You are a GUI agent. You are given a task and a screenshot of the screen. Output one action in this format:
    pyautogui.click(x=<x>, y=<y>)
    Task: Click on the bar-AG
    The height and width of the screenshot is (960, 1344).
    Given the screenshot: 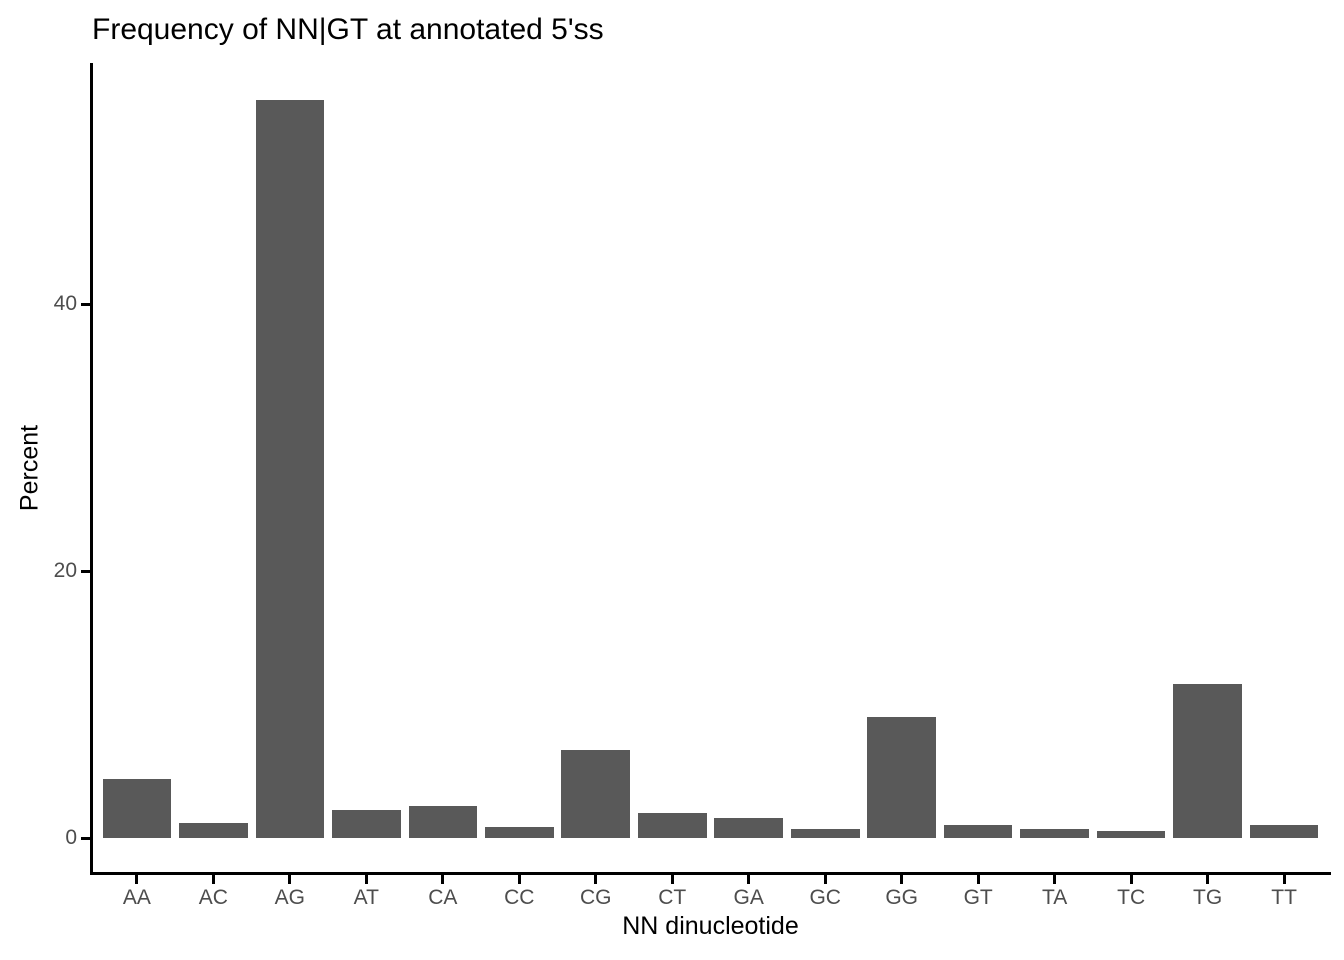 What is the action you would take?
    pyautogui.click(x=290, y=468)
    